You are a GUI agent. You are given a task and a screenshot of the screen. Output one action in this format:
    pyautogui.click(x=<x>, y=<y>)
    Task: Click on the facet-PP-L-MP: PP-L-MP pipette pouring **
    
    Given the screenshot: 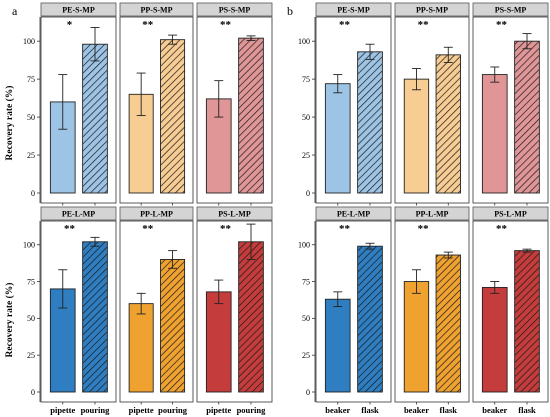 What is the action you would take?
    pyautogui.click(x=156, y=310)
    